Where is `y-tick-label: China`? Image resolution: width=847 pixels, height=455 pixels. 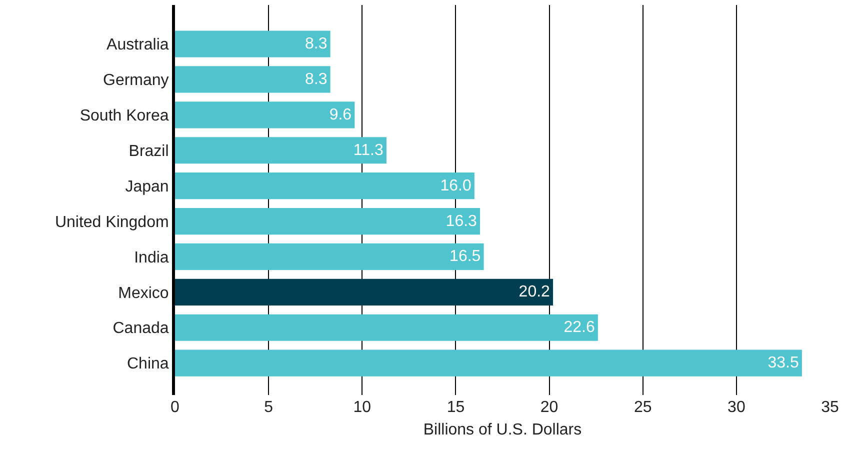 y-tick-label: China is located at coordinates (147, 364).